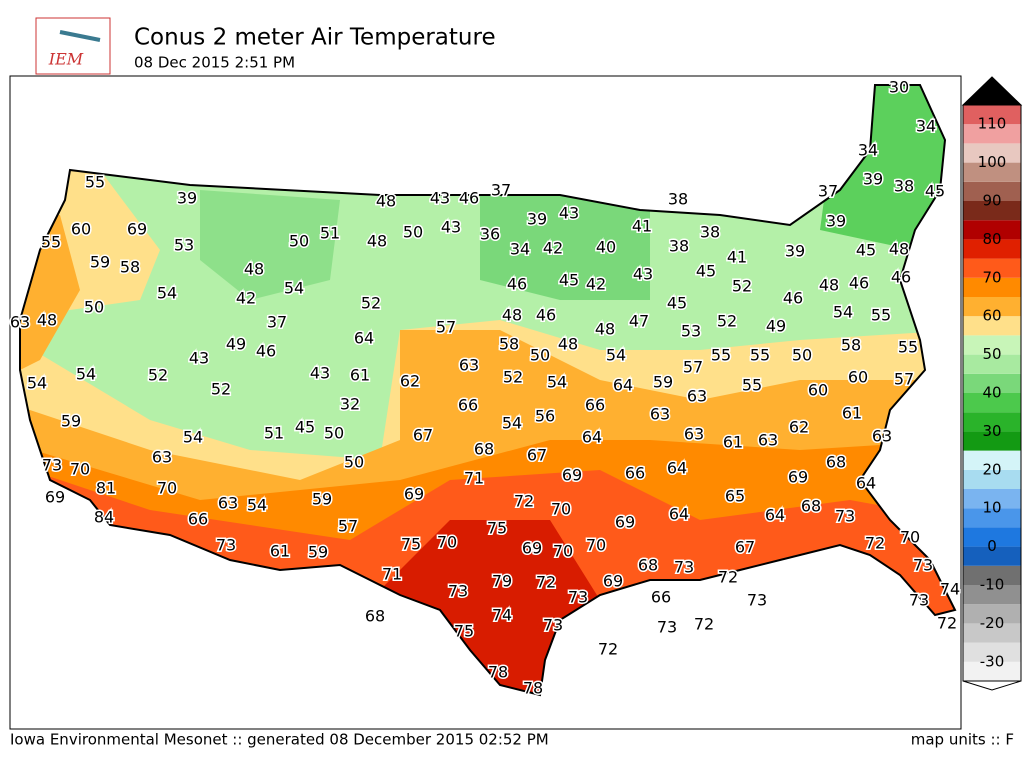 The image size is (1024, 772). I want to click on station-value: 42, so click(553, 248).